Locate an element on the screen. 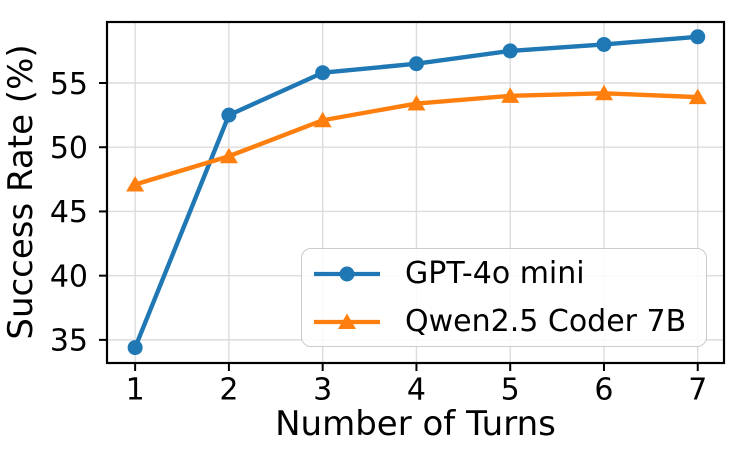 Image resolution: width=744 pixels, height=454 pixels. x-tick-label: 2 is located at coordinates (228, 390).